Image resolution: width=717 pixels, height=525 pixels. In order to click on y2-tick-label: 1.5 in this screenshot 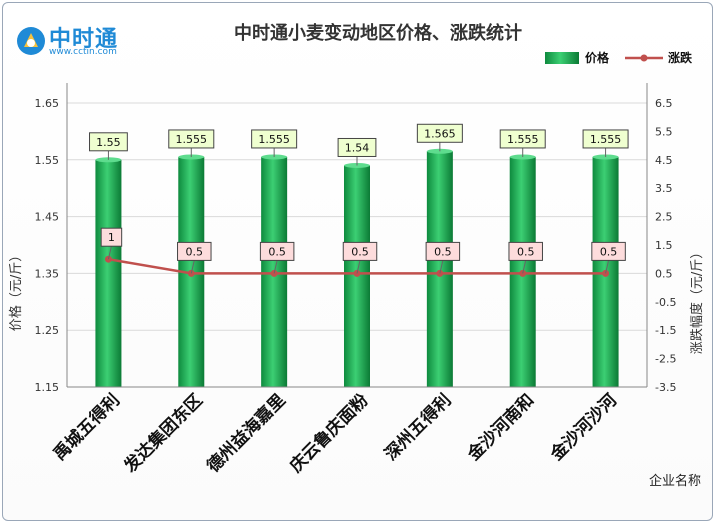, I will do `click(664, 245)`.